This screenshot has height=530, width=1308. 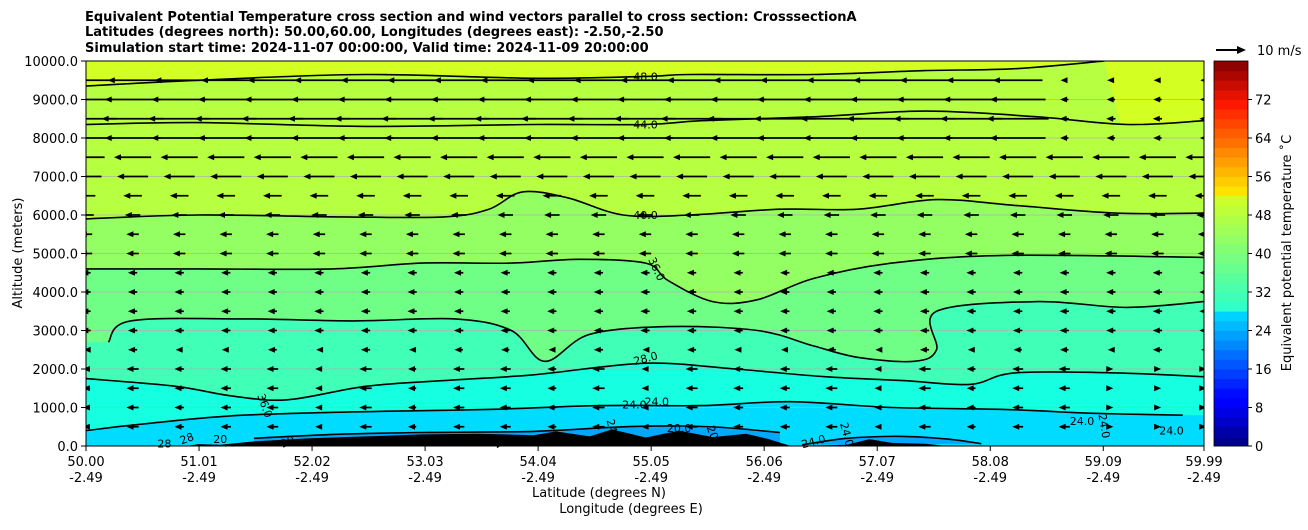 What do you see at coordinates (1279, 51) in the screenshot?
I see `quiver-key-label: 10 m/s` at bounding box center [1279, 51].